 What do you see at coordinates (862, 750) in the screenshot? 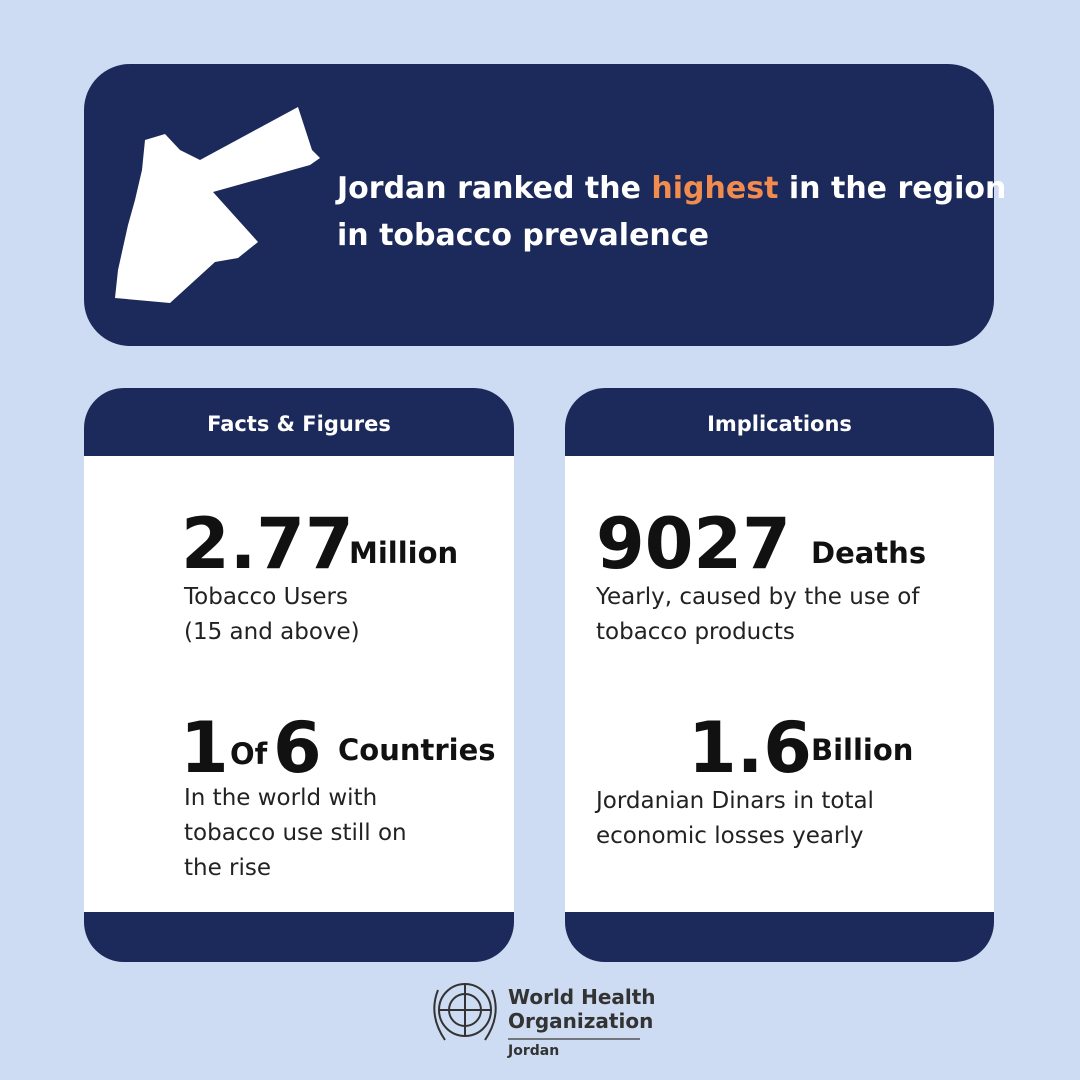
I see `stat-unit: Billion` at bounding box center [862, 750].